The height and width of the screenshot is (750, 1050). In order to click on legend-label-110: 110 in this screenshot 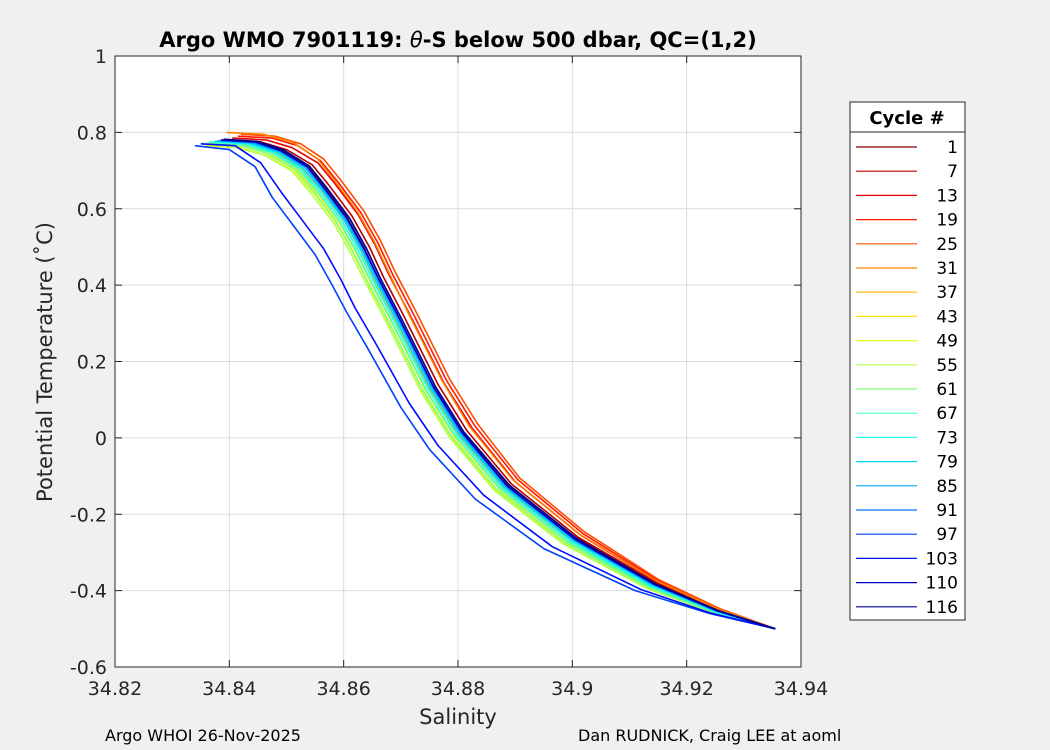, I will do `click(942, 584)`.